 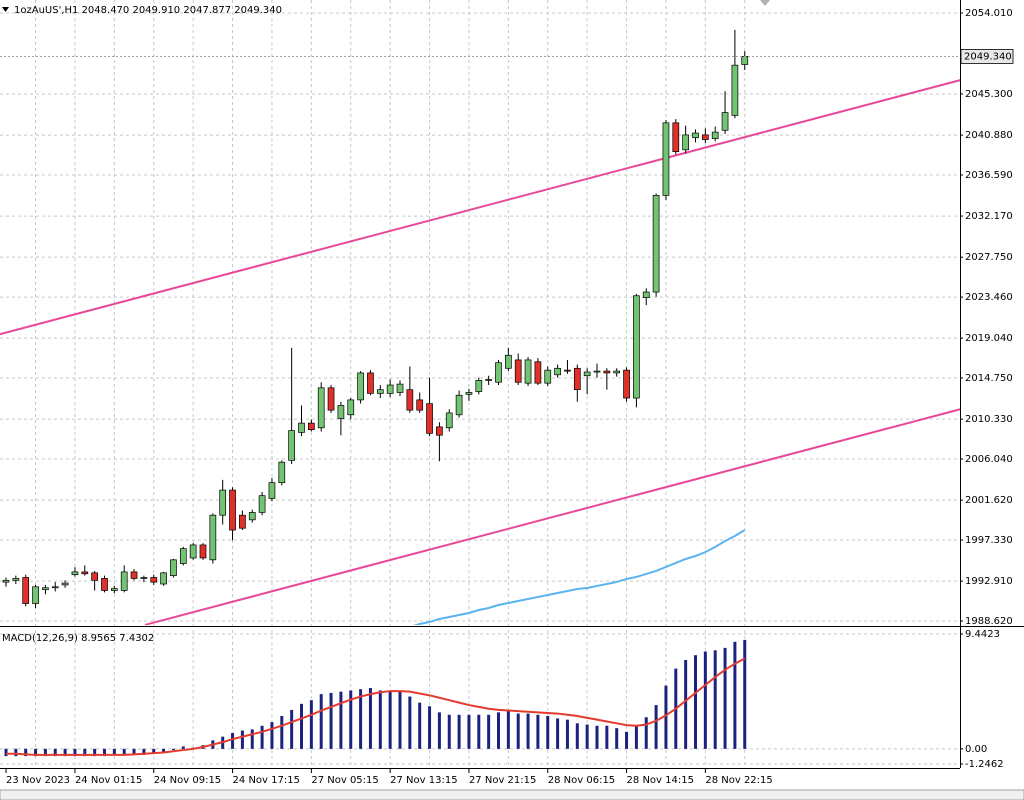 What do you see at coordinates (989, 13) in the screenshot?
I see `y-tick-label: 2054.010` at bounding box center [989, 13].